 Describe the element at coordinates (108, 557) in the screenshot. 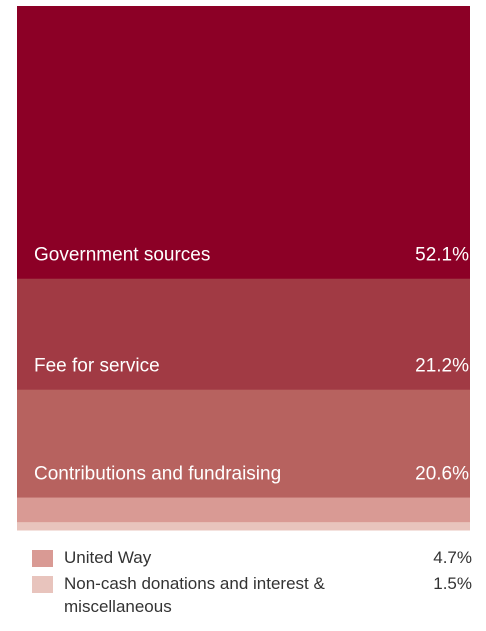

I see `legend-label-united-way: United Way` at that location.